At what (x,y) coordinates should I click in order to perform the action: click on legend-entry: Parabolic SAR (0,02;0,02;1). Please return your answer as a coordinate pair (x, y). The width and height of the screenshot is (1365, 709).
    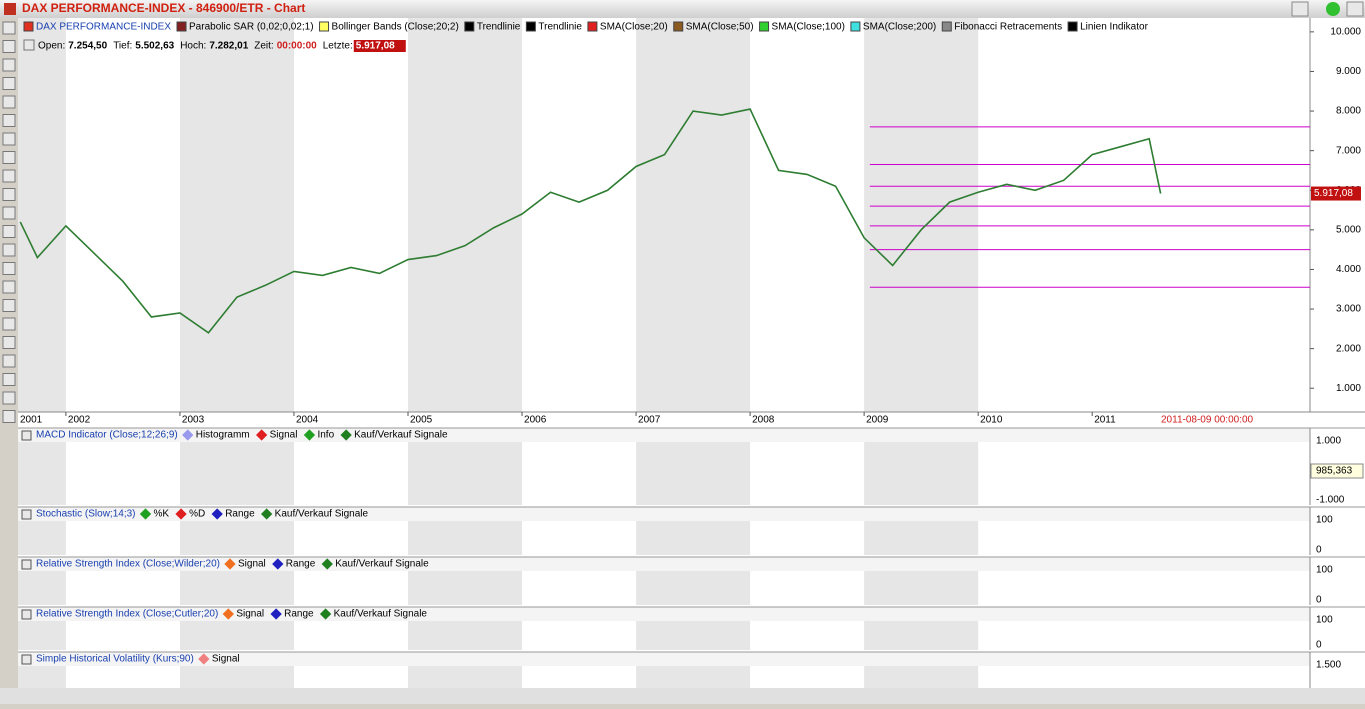
    Looking at the image, I should click on (251, 27).